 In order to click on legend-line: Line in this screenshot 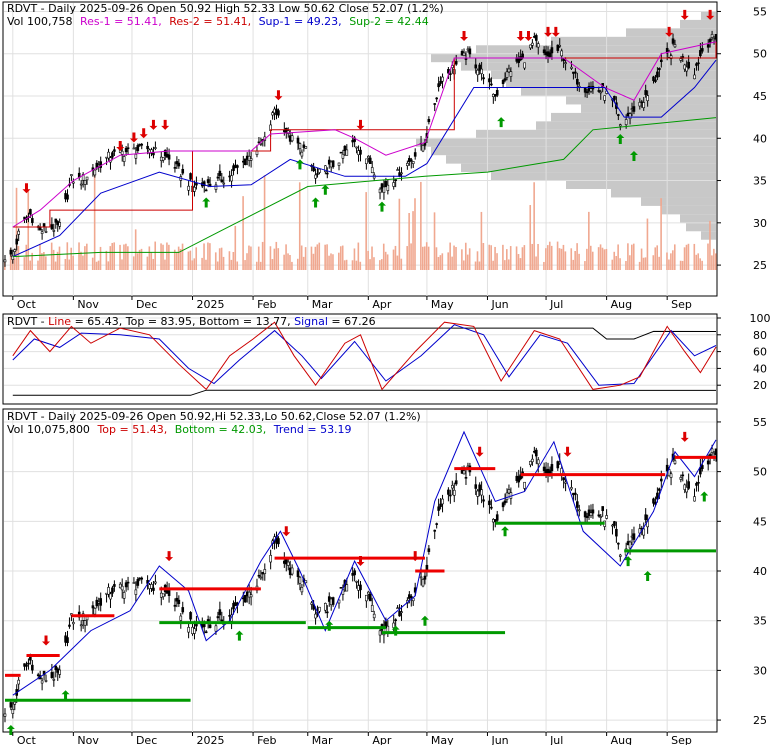, I will do `click(59, 321)`.